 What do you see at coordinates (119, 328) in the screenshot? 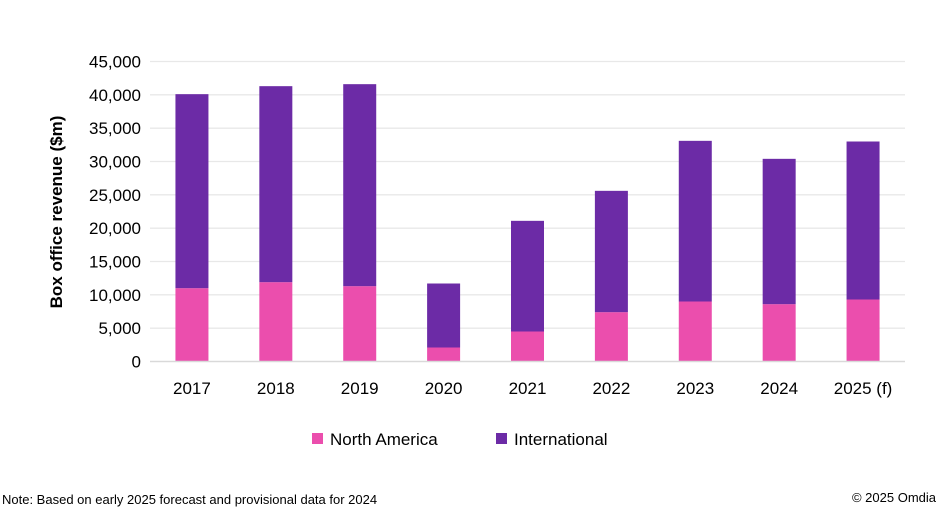
I see `y-tick-label: 5,000` at bounding box center [119, 328].